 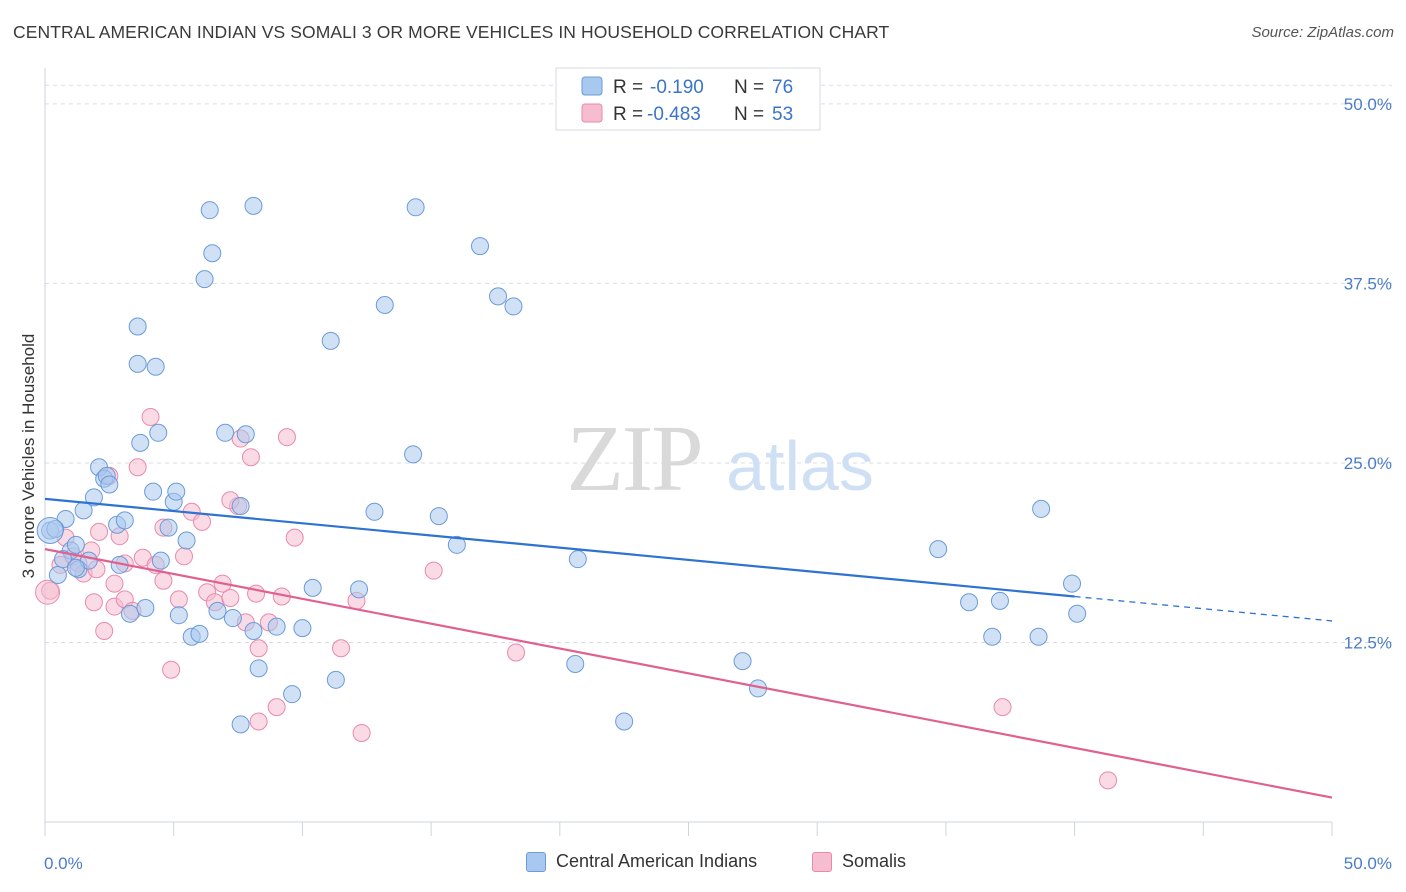 What do you see at coordinates (749, 114) in the screenshot?
I see `legend-n-label-pink: N =` at bounding box center [749, 114].